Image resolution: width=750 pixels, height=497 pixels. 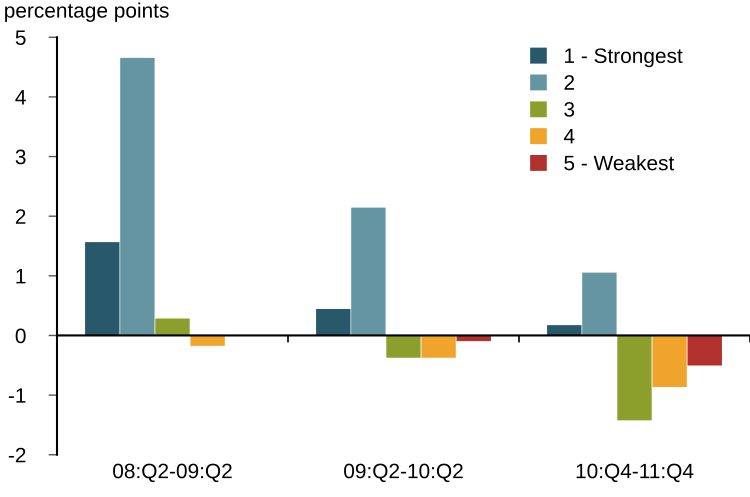 I want to click on y-tick-label: 3, so click(x=21, y=157).